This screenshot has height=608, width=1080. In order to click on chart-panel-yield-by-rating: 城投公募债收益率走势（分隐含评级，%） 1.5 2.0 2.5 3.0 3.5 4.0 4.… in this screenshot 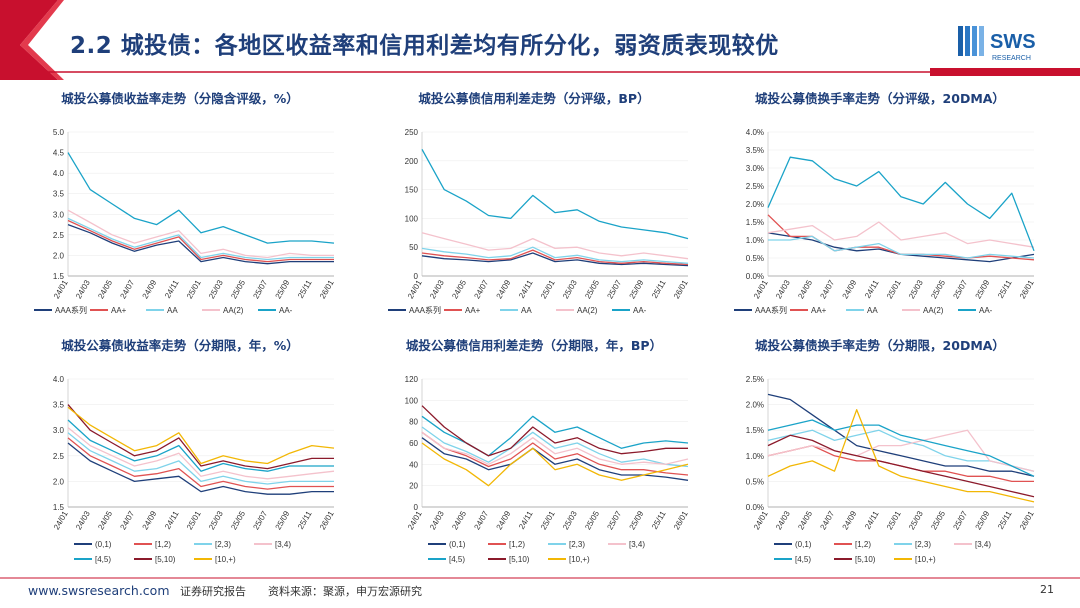, I will do `click(180, 208)`.